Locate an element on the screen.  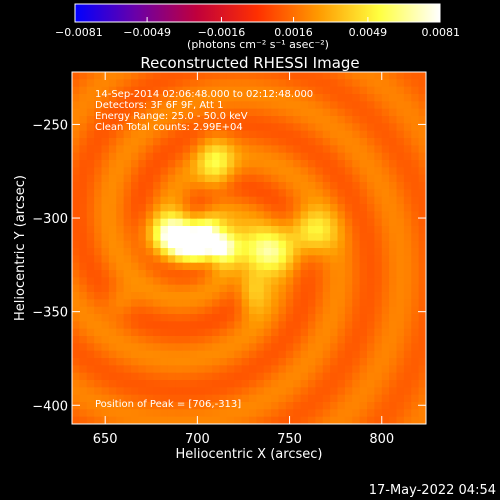
y-tick-label: −250 is located at coordinates (50, 125).